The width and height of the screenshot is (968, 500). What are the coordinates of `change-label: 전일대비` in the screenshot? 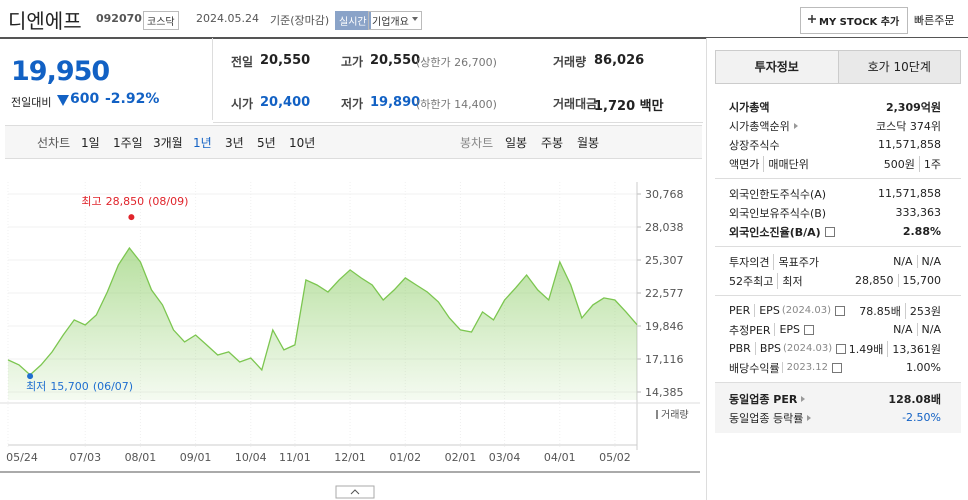 It's located at (31, 102).